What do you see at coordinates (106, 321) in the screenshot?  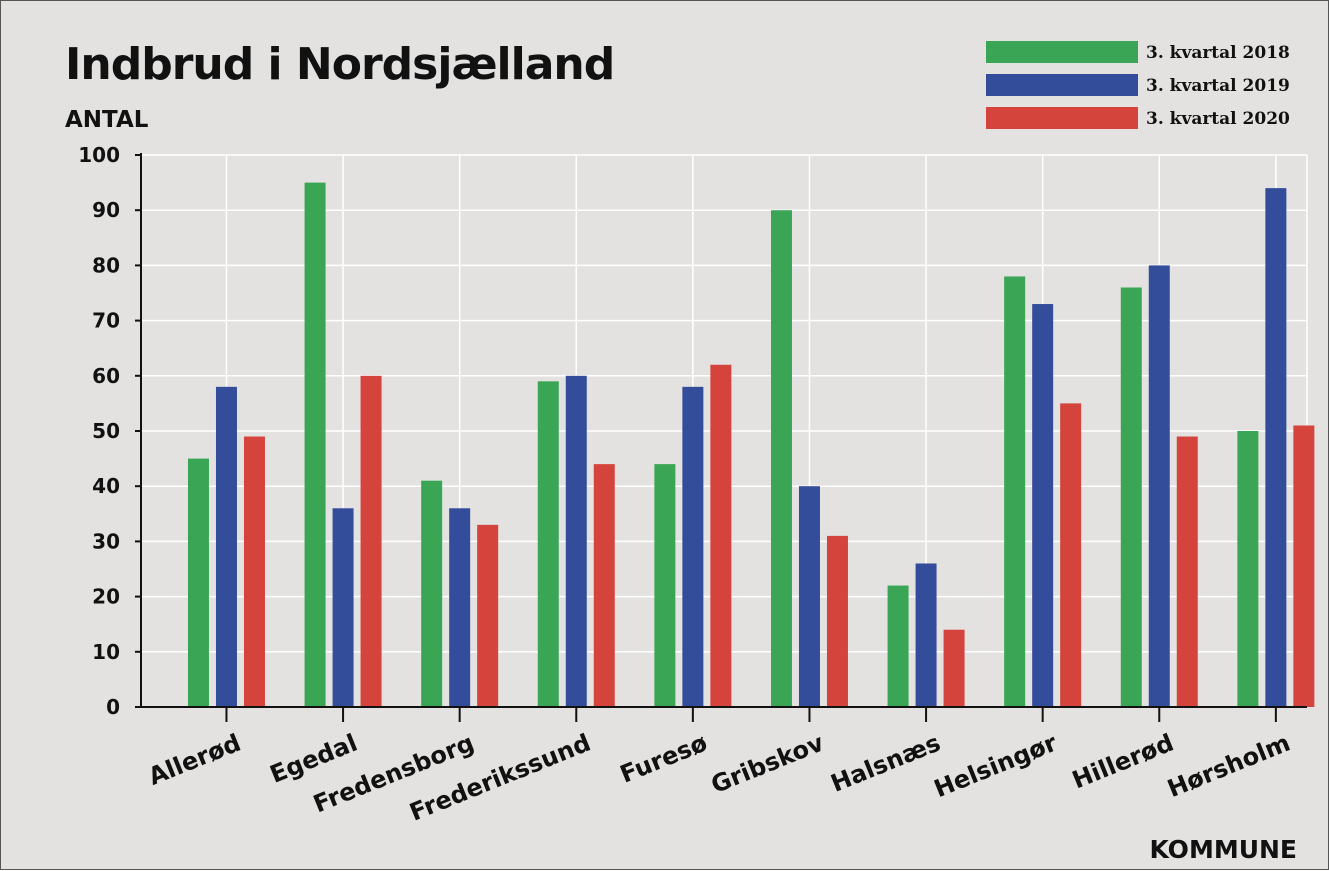 I see `y-tick-label: 70` at bounding box center [106, 321].